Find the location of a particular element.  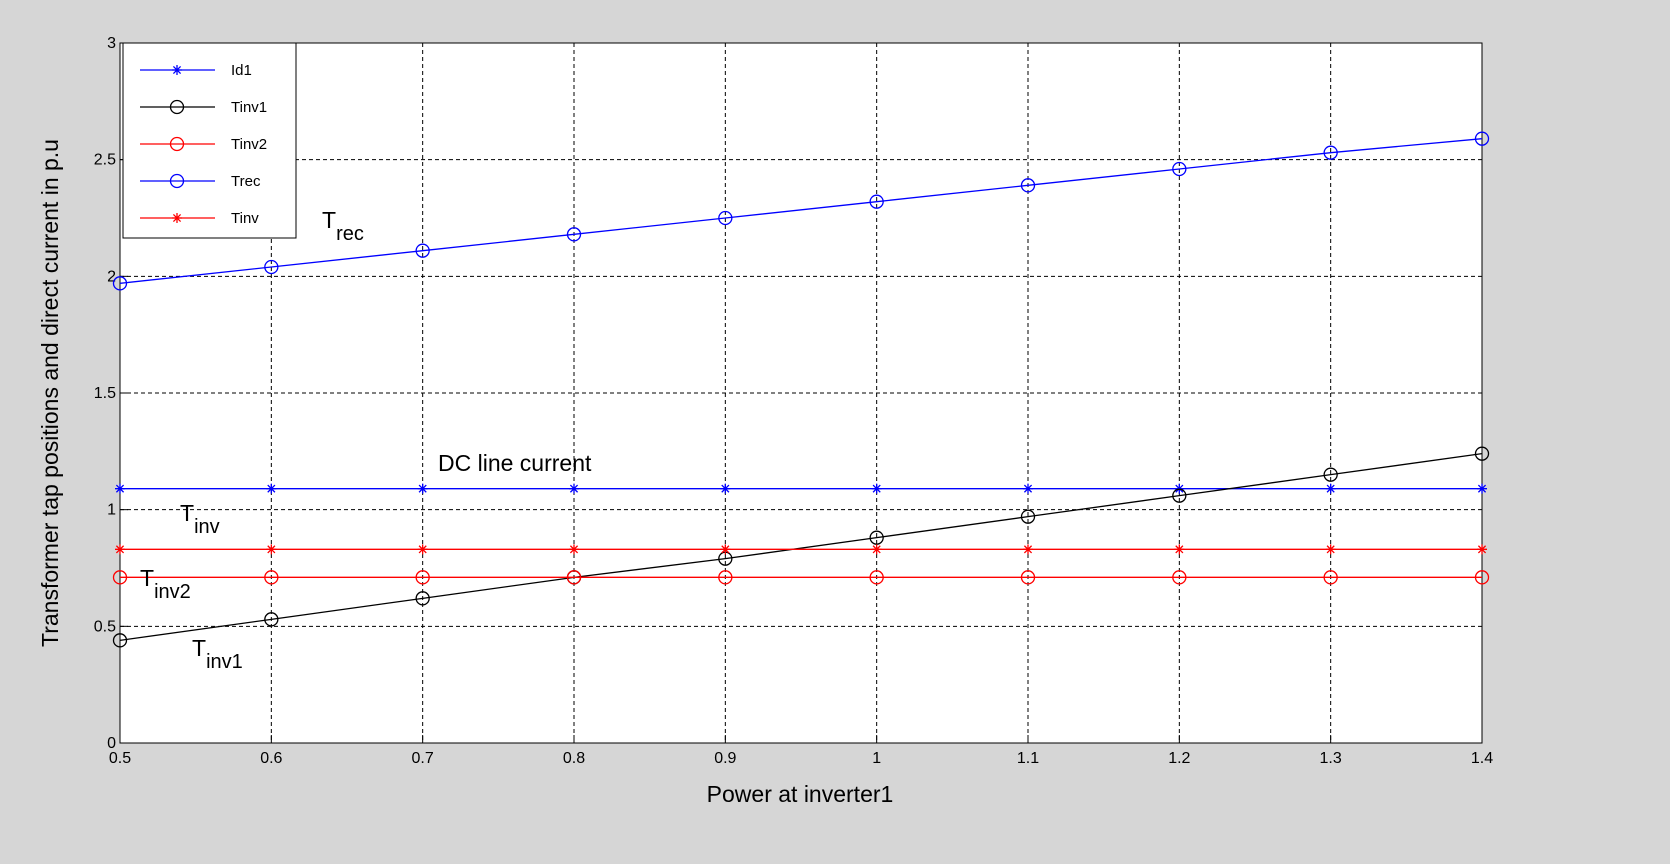

x-tick-label: 0.9 is located at coordinates (725, 758).